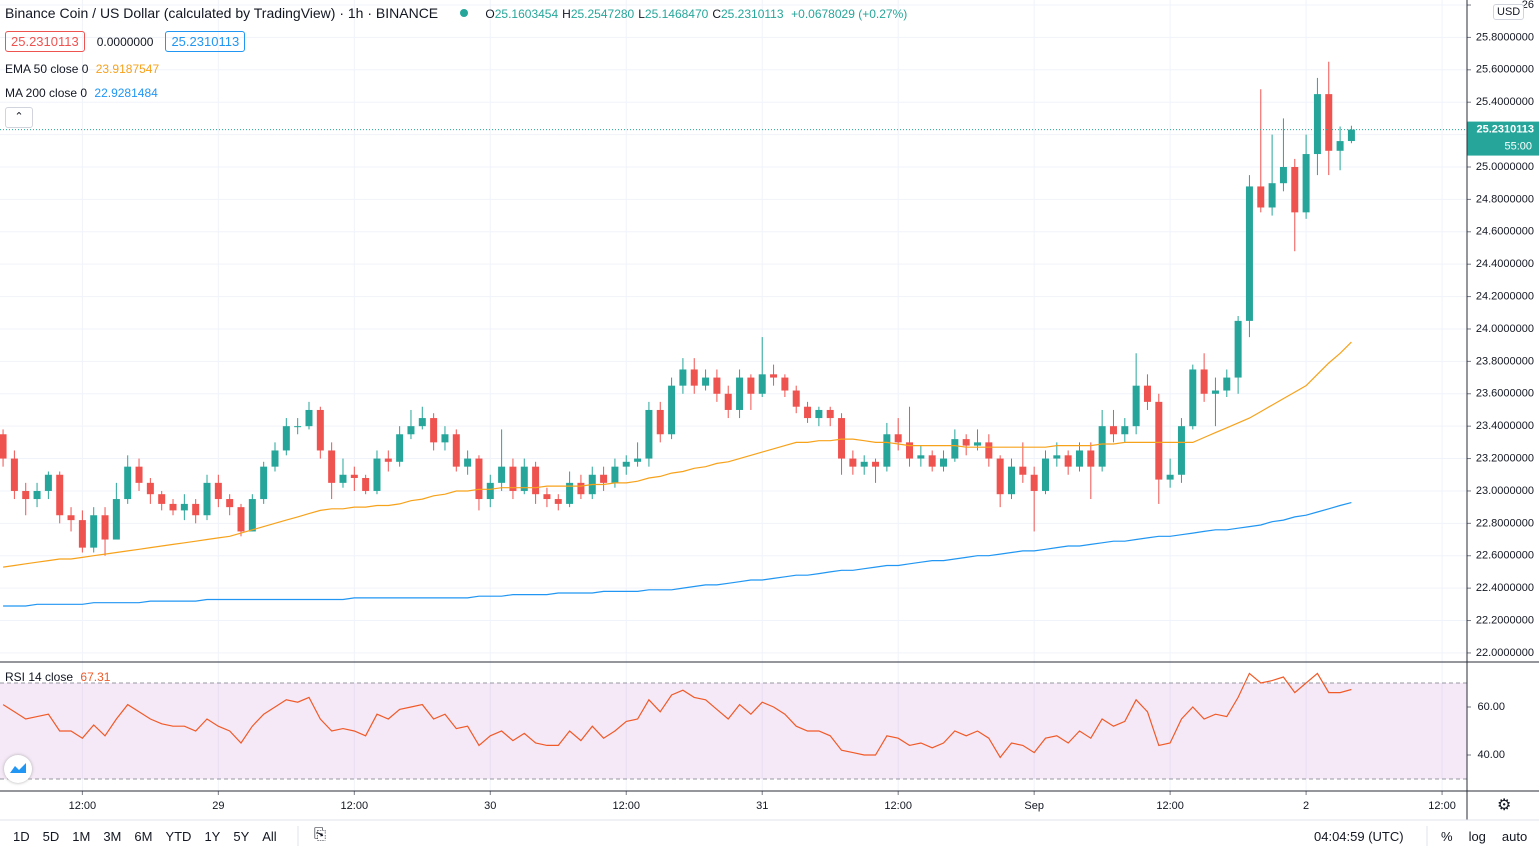  I want to click on axis-option: log, so click(1477, 836).